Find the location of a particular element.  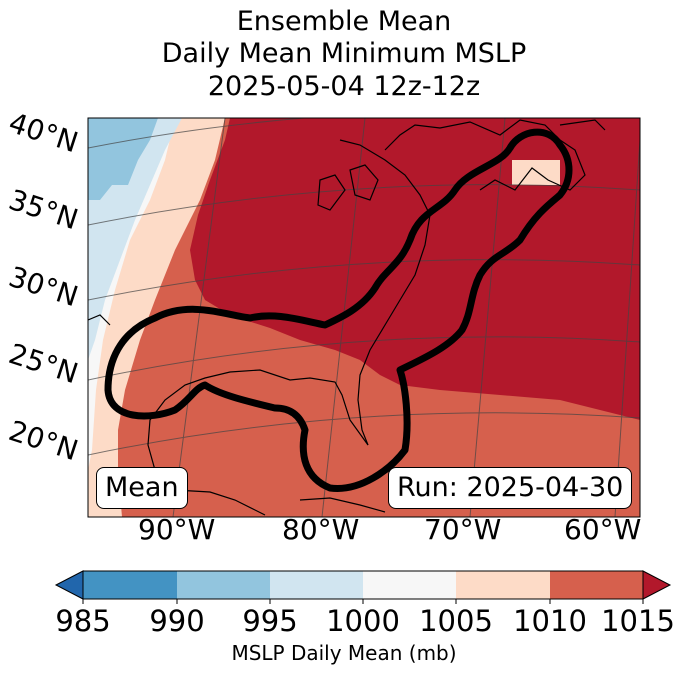

colorbar-tick-990: 990 is located at coordinates (177, 621).